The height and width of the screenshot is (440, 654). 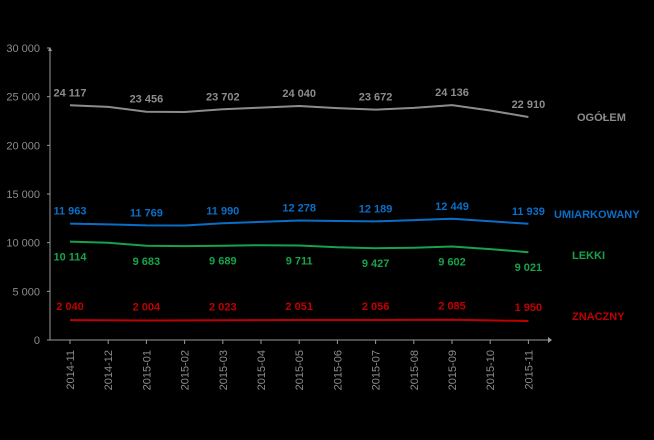 What do you see at coordinates (299, 94) in the screenshot?
I see `data-label-ogolem: 24 040` at bounding box center [299, 94].